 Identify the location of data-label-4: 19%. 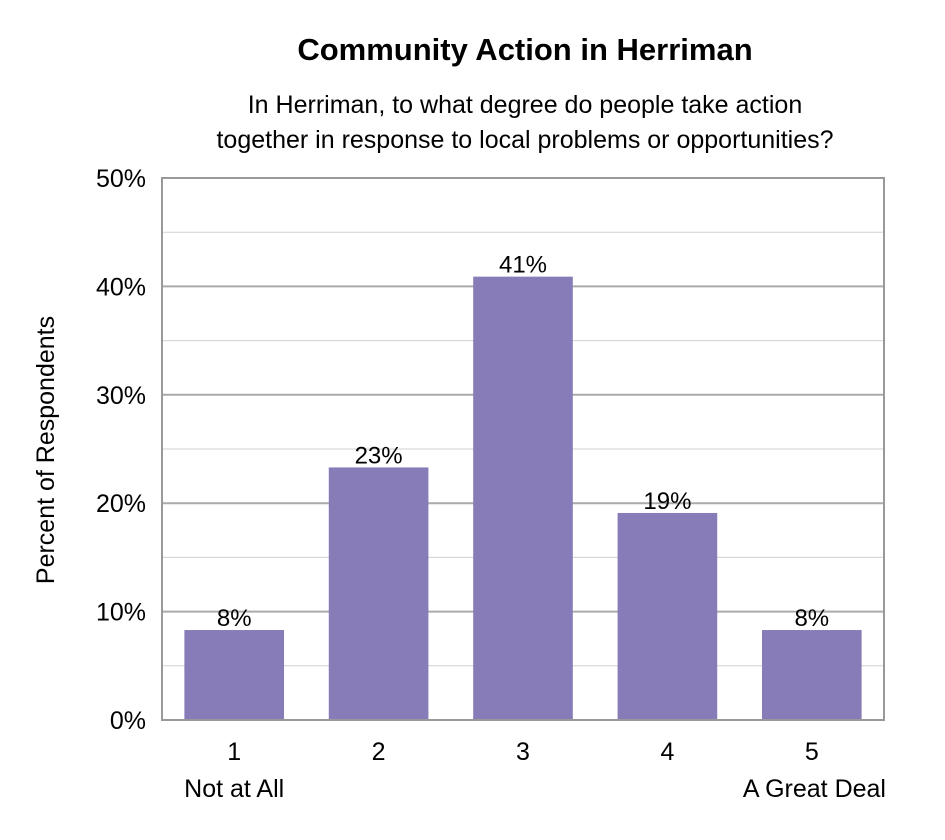
(667, 501).